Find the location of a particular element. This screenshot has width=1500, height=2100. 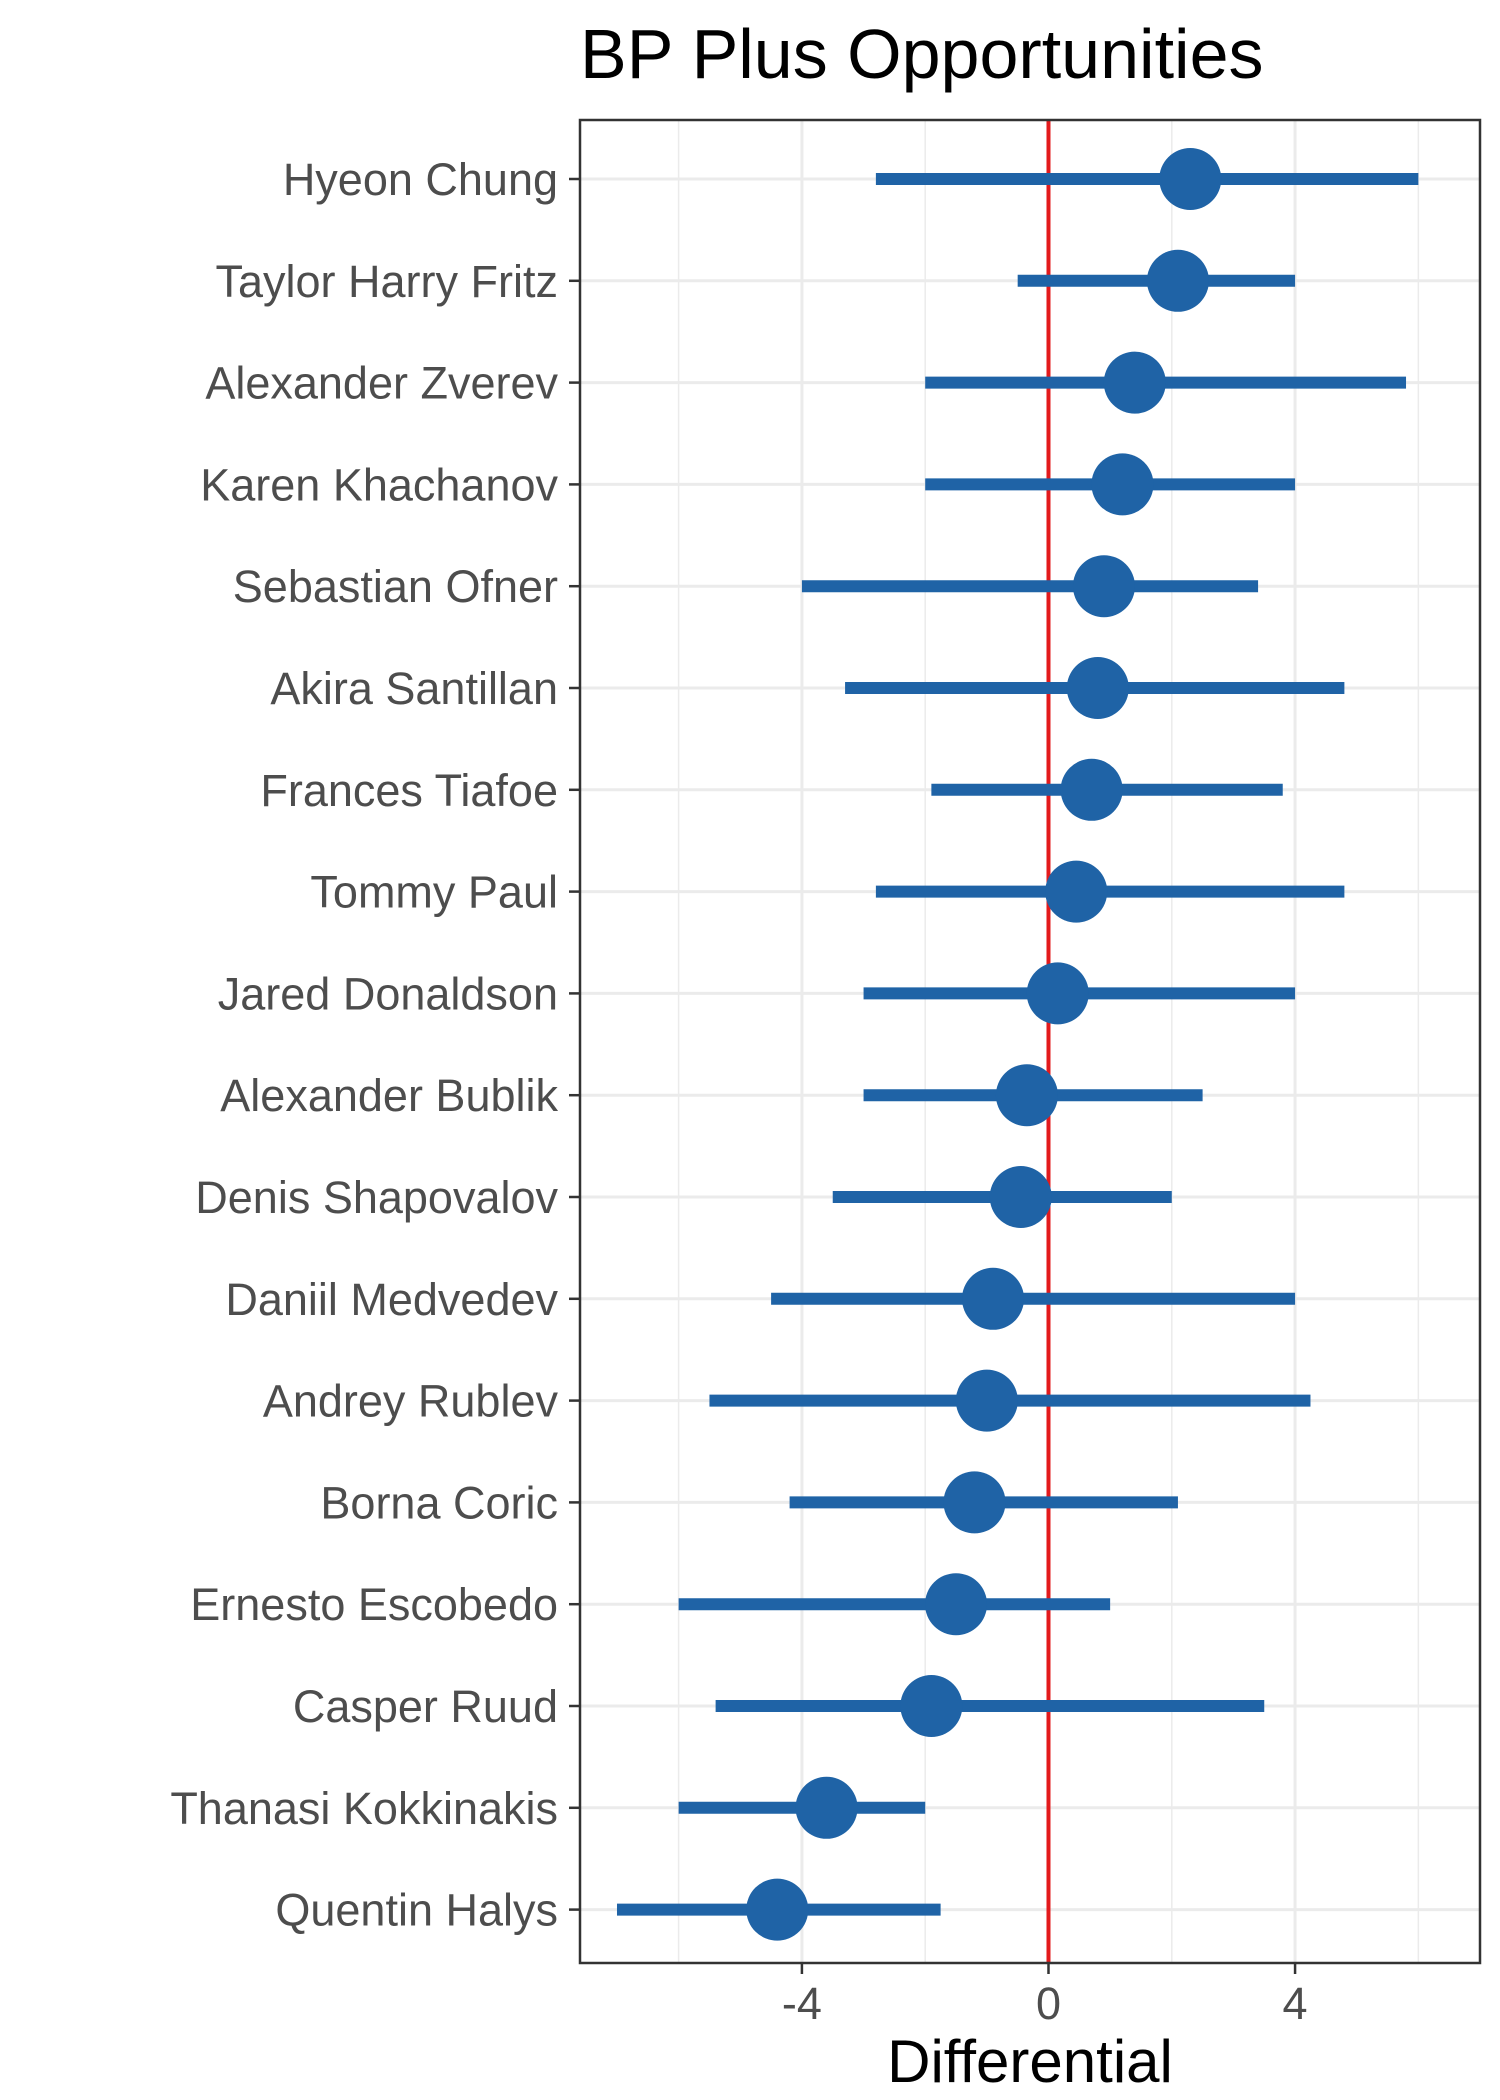

y-tick-label: Denis Shapovalov is located at coordinates (376, 1197).